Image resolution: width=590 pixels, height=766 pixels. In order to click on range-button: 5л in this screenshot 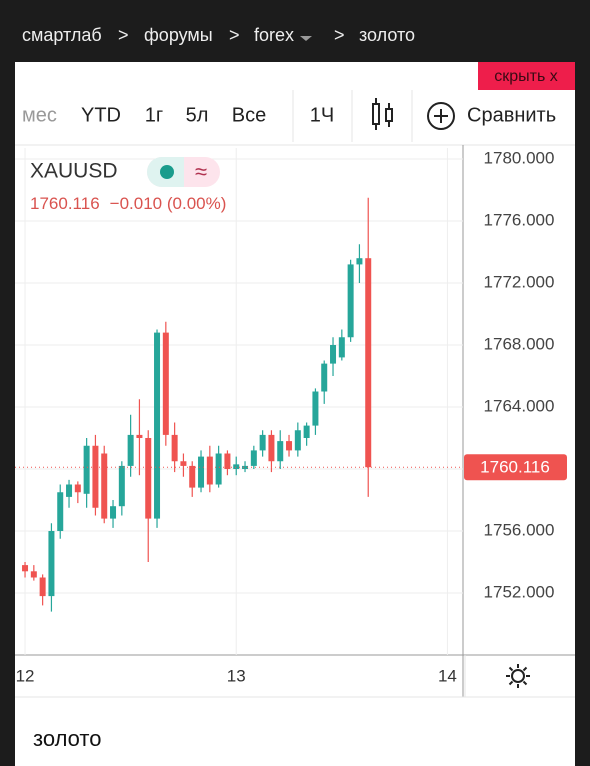, I will do `click(197, 115)`.